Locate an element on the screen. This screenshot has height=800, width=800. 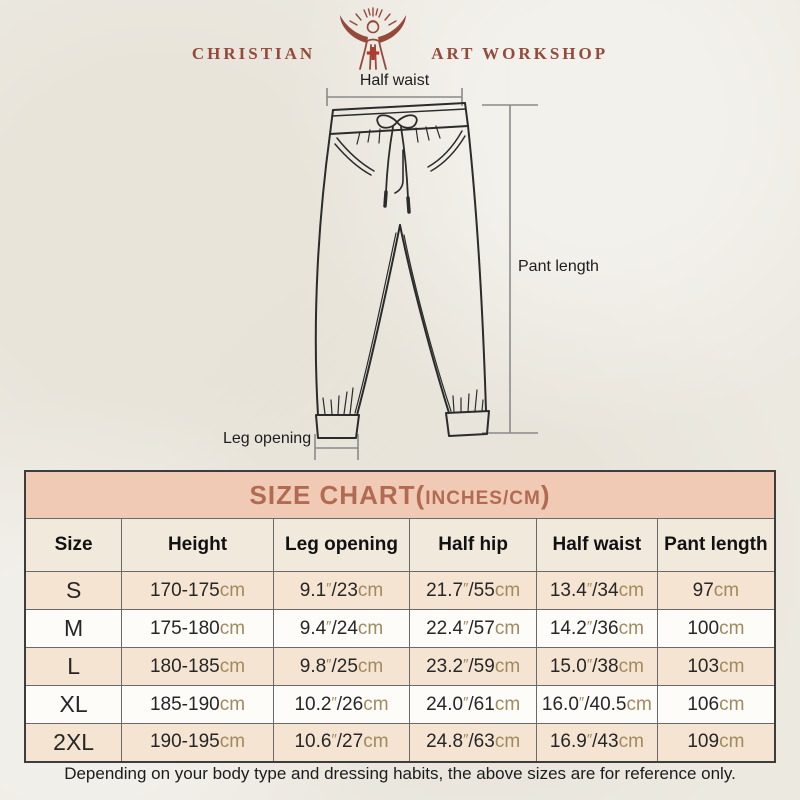
half-hip-cell: 21.7″/55cm is located at coordinates (473, 590).